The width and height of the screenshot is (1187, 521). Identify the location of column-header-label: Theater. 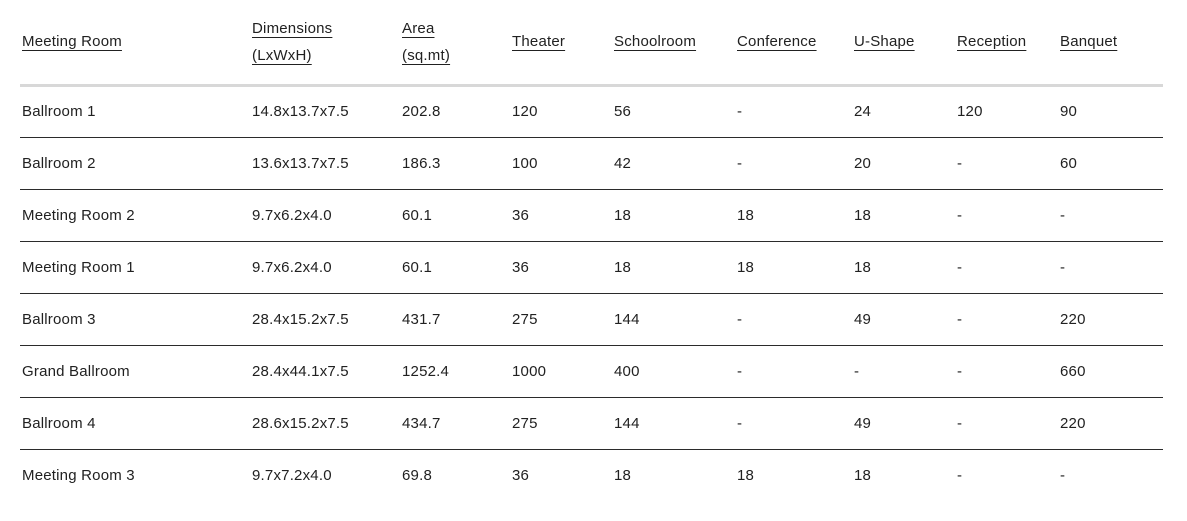
(539, 42).